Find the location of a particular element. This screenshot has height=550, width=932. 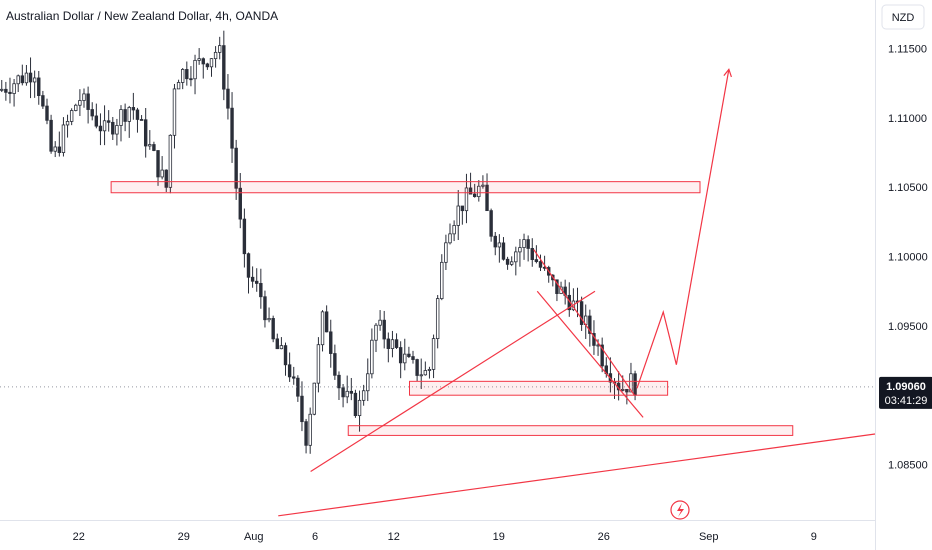

flash-icon-bolt is located at coordinates (680, 510).